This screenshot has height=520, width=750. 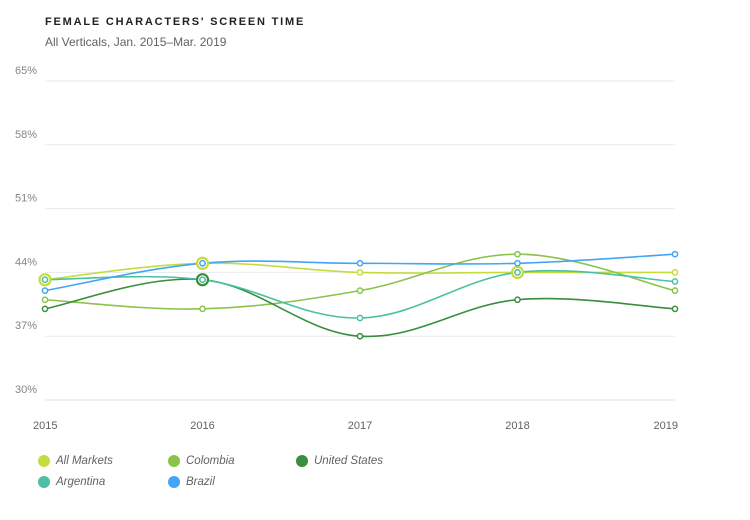 What do you see at coordinates (202, 309) in the screenshot?
I see `data-point-colombia-2016` at bounding box center [202, 309].